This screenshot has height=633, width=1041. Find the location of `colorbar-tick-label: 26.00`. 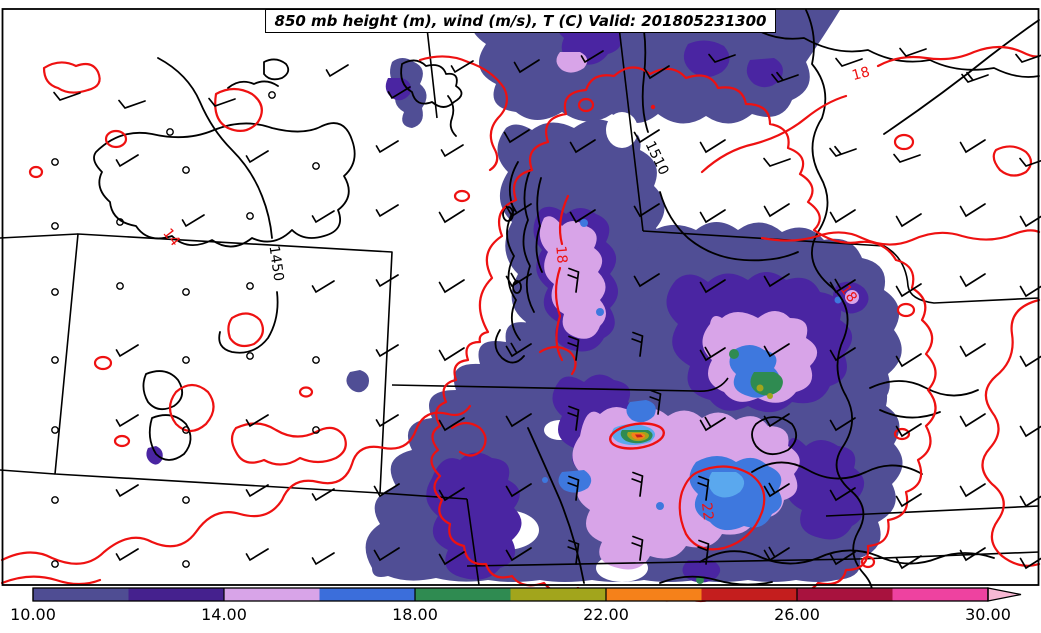

colorbar-tick-label: 26.00 is located at coordinates (797, 614).